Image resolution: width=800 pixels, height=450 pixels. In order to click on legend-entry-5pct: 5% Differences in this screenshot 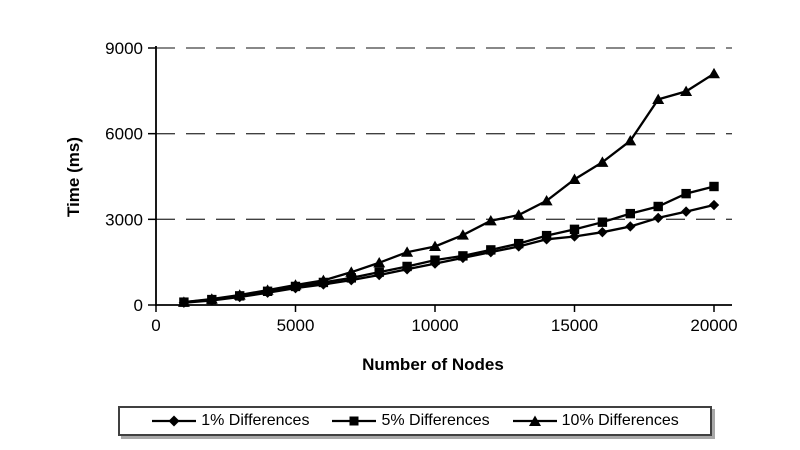, I will do `click(410, 421)`.